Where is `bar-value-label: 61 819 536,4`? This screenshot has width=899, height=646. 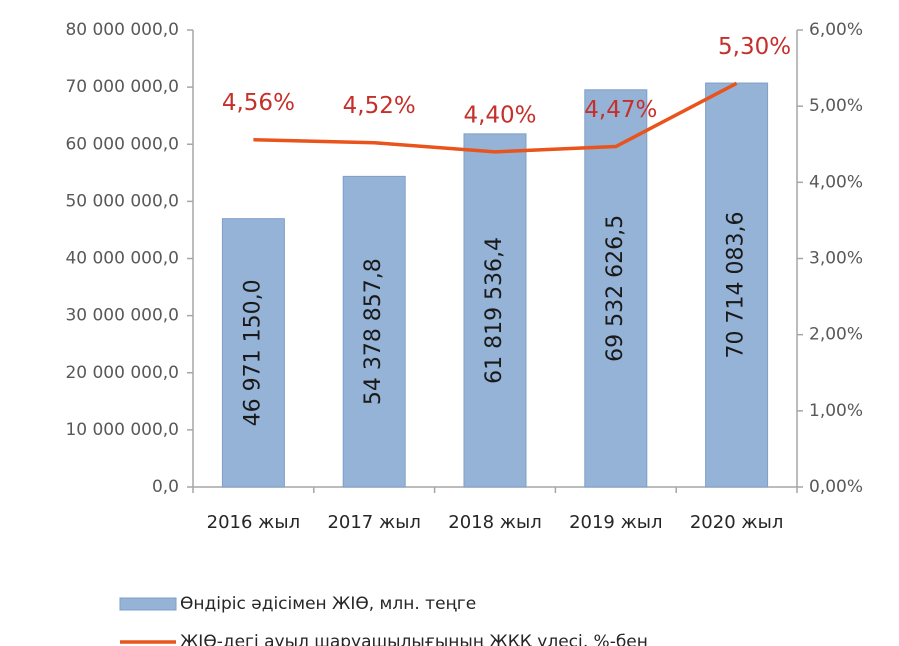 bar-value-label: 61 819 536,4 is located at coordinates (494, 310).